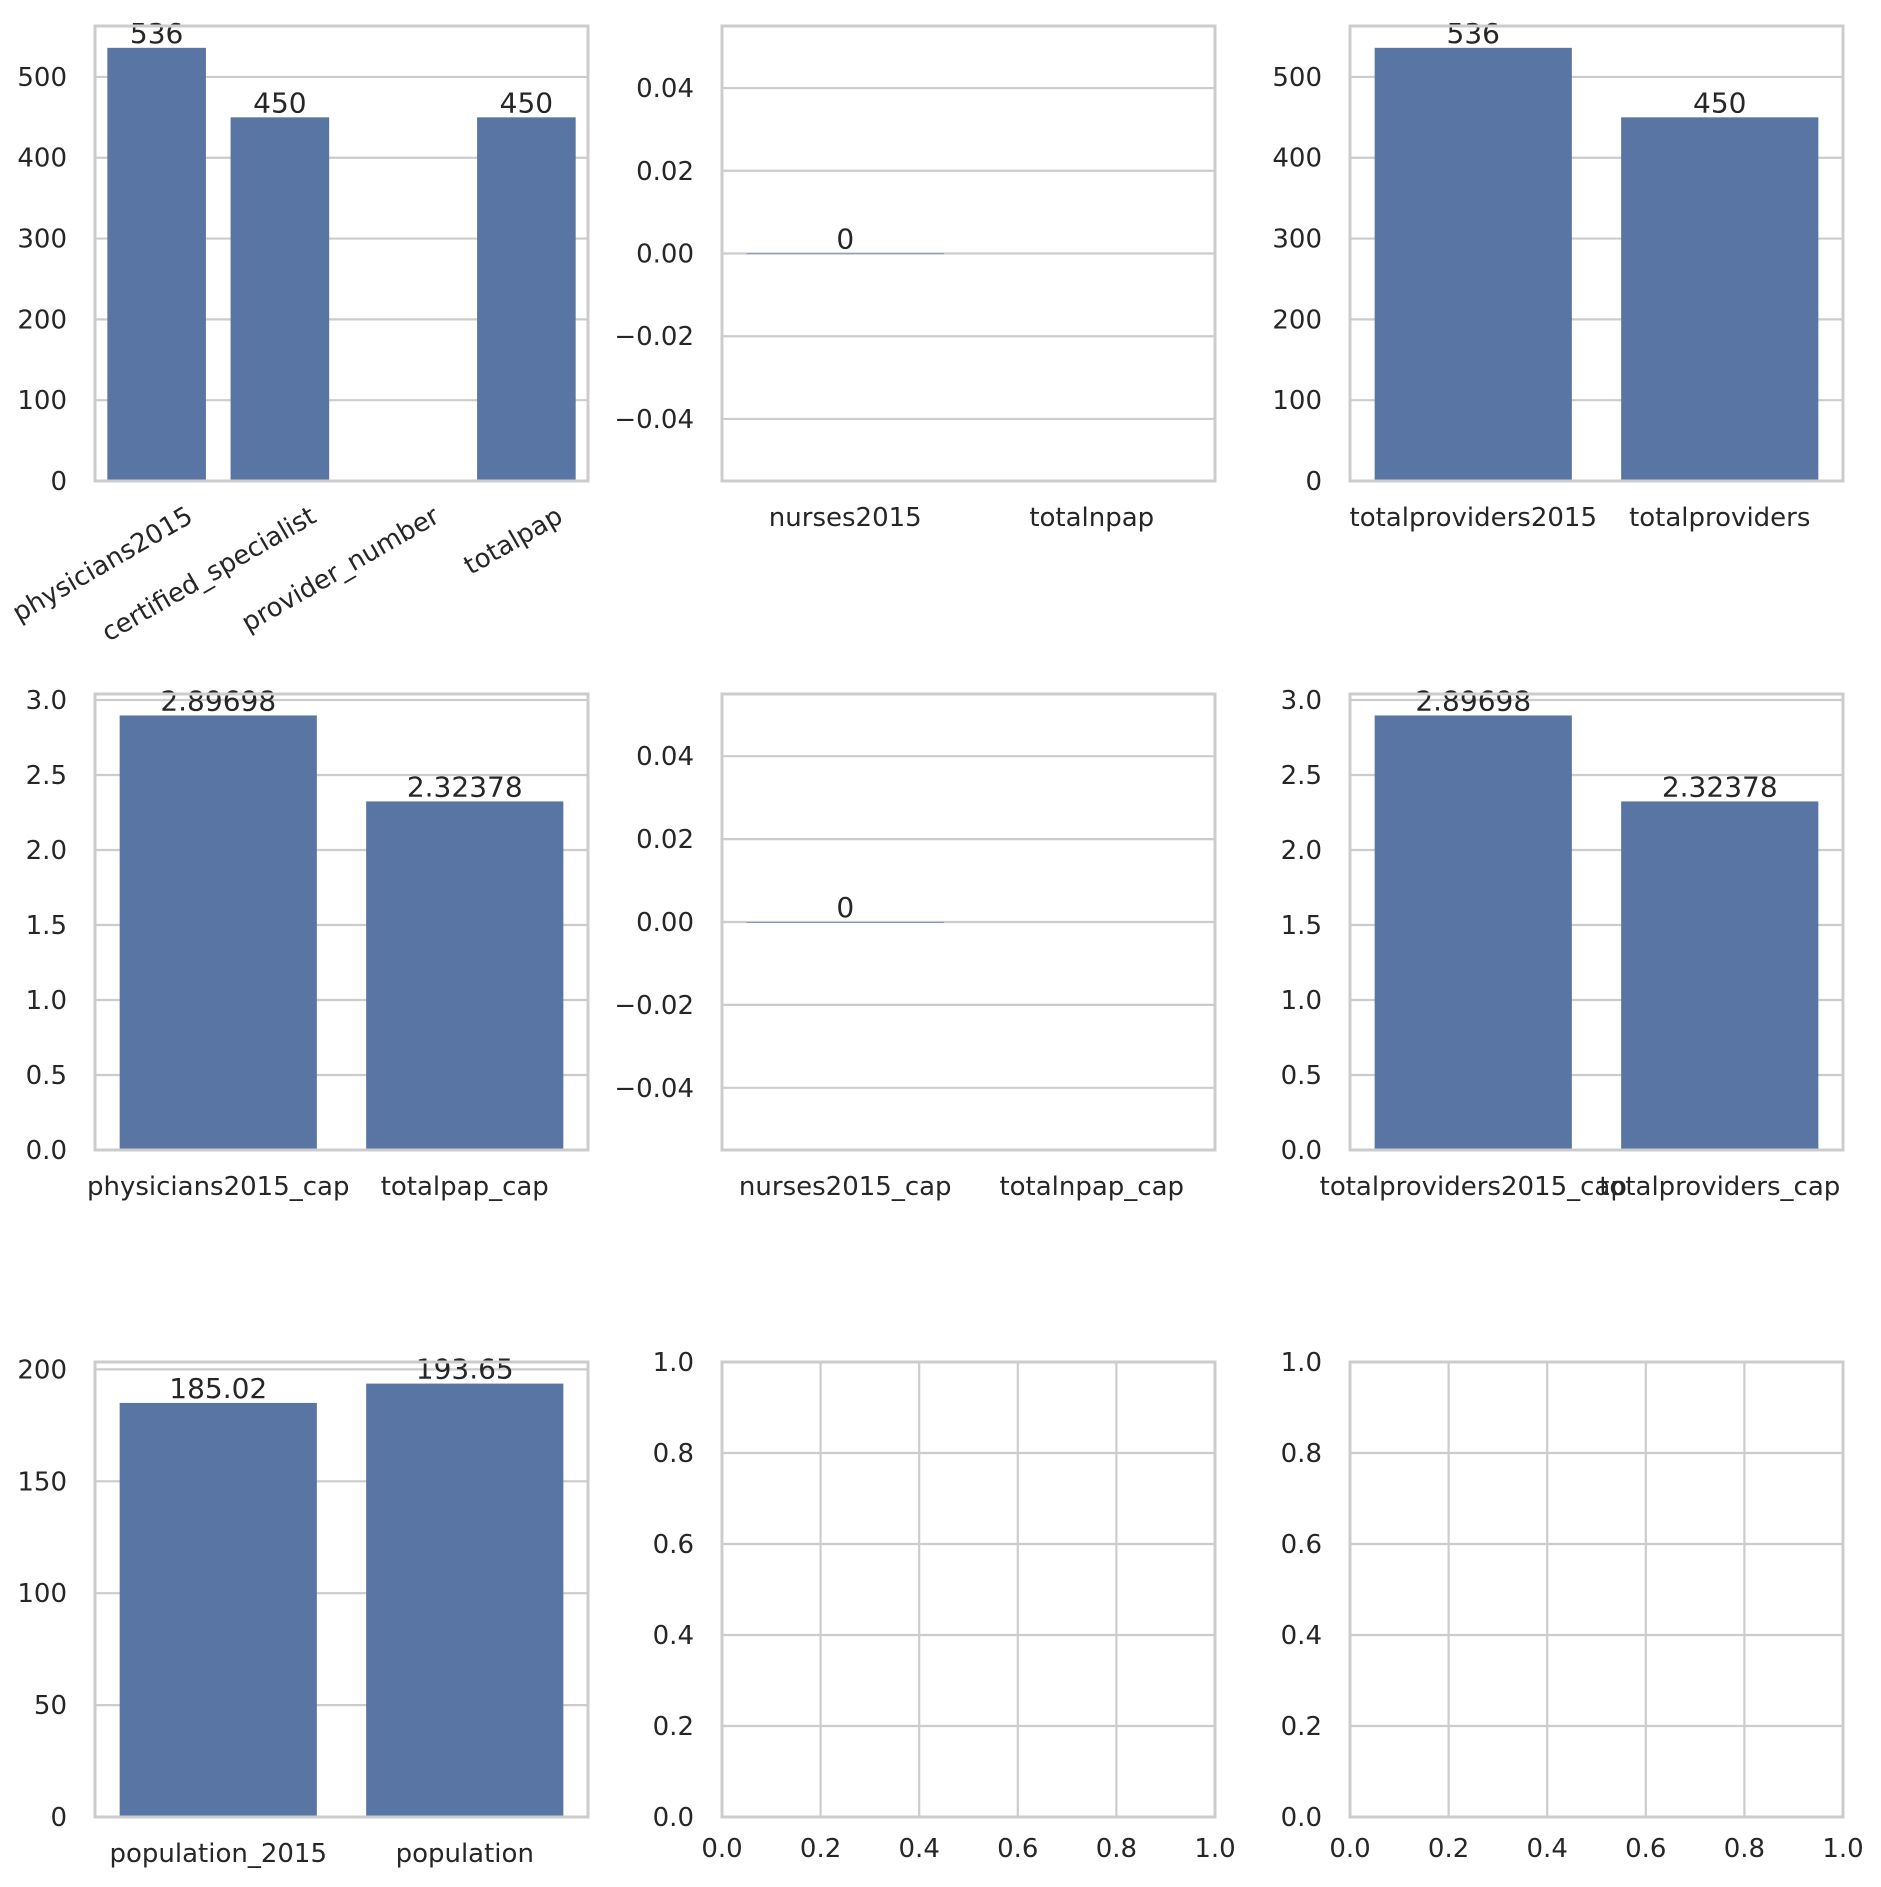 This screenshot has width=1881, height=1887. Describe the element at coordinates (1297, 159) in the screenshot. I see `y-tick-label: 400` at that location.